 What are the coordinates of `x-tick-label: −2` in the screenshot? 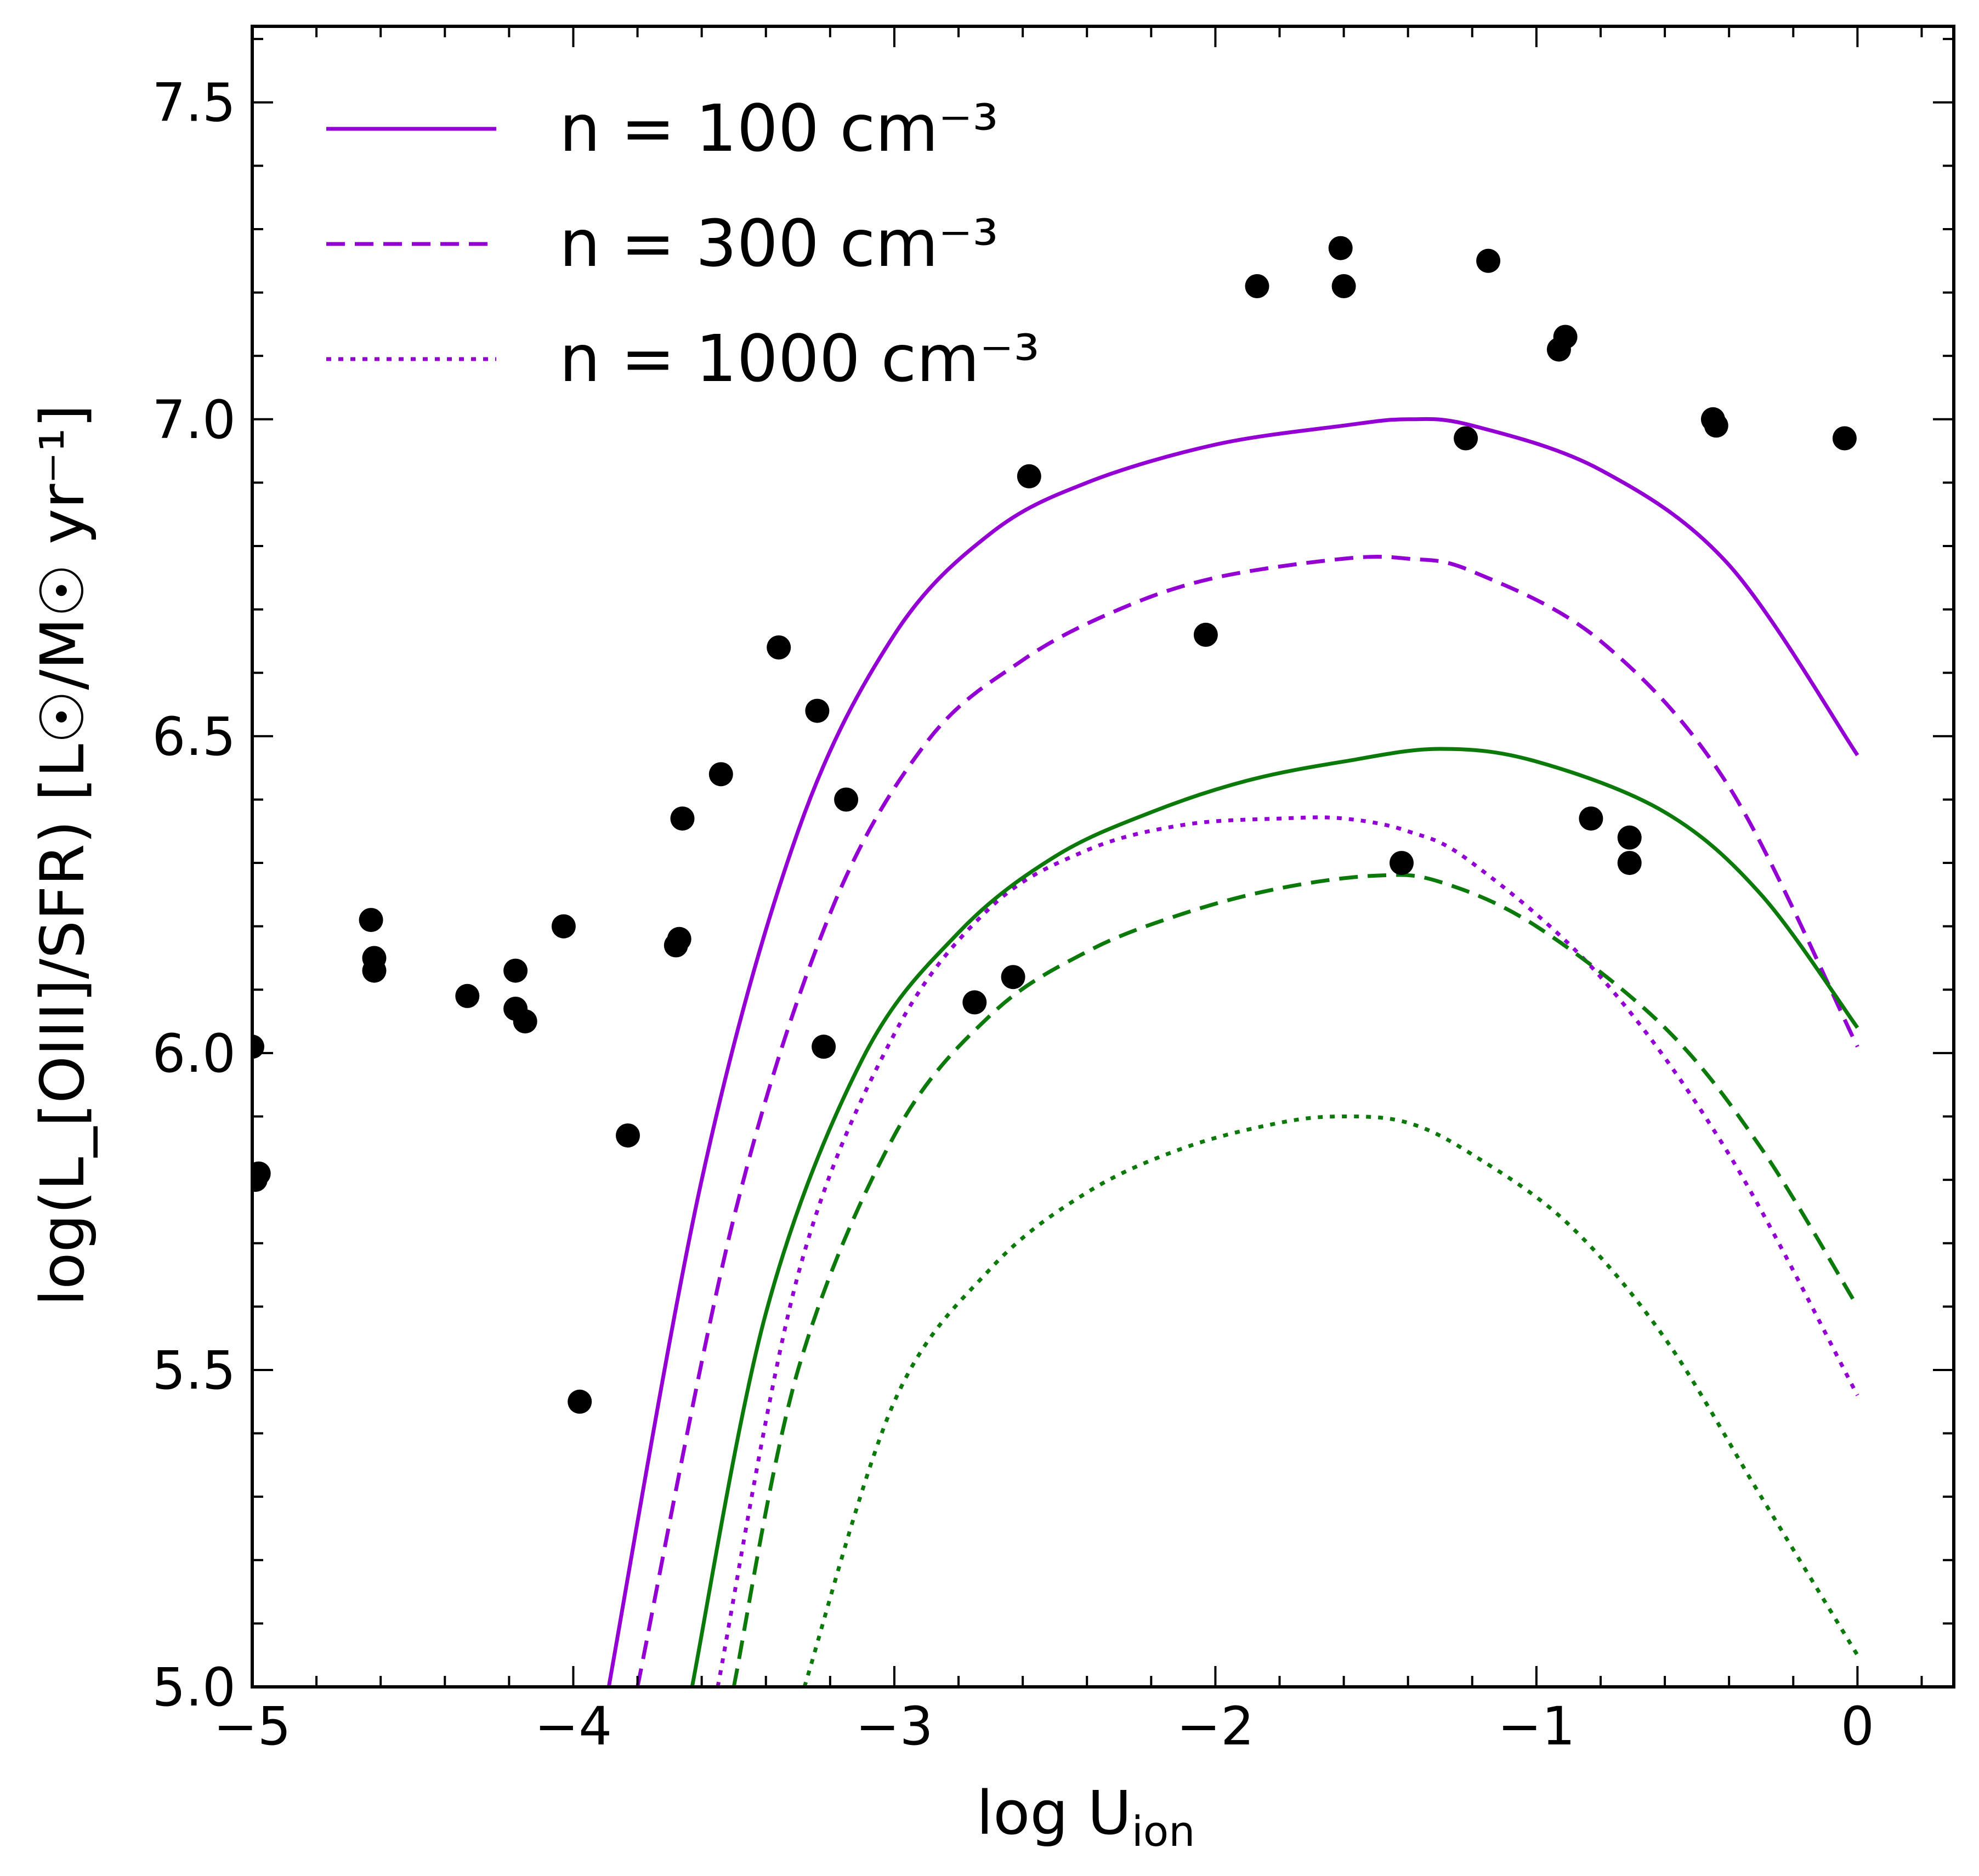 It's located at (1216, 1726).